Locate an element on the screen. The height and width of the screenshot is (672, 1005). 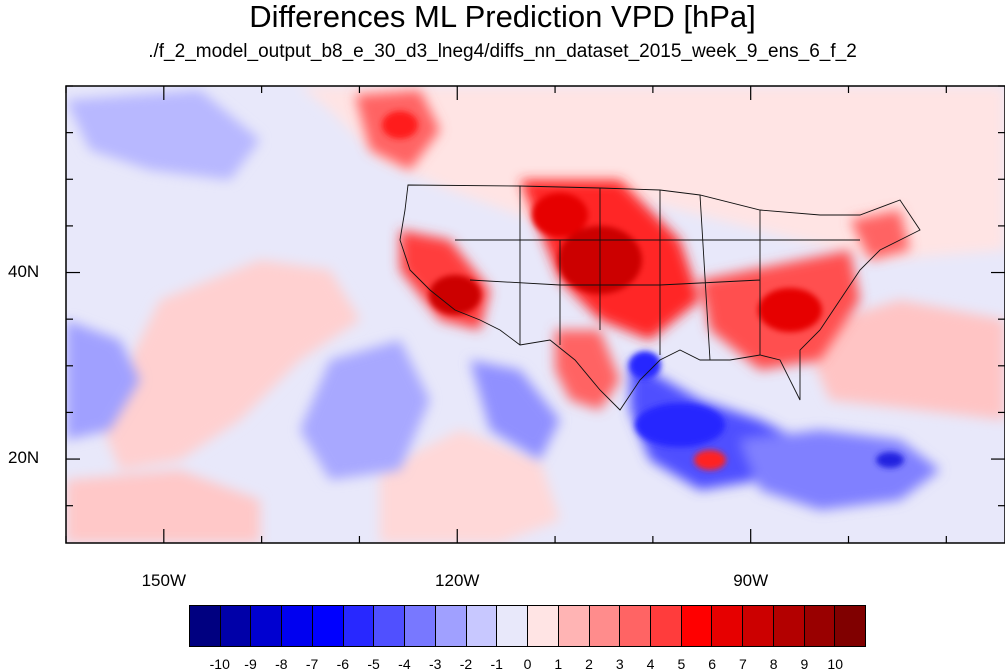
colorbar-label: -3 is located at coordinates (435, 664).